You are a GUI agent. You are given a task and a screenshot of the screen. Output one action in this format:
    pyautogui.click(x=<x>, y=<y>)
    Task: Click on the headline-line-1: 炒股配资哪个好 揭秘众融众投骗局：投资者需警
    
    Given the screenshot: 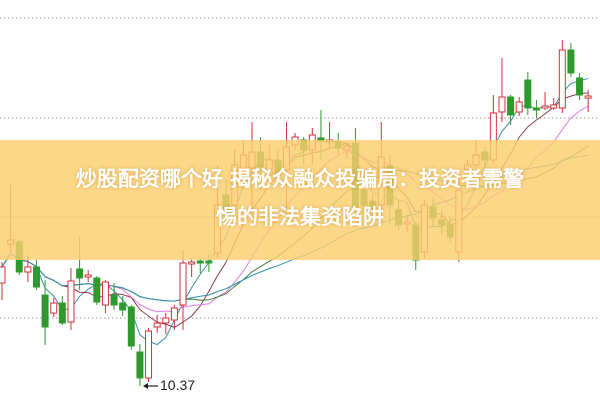 What is the action you would take?
    pyautogui.click(x=300, y=179)
    